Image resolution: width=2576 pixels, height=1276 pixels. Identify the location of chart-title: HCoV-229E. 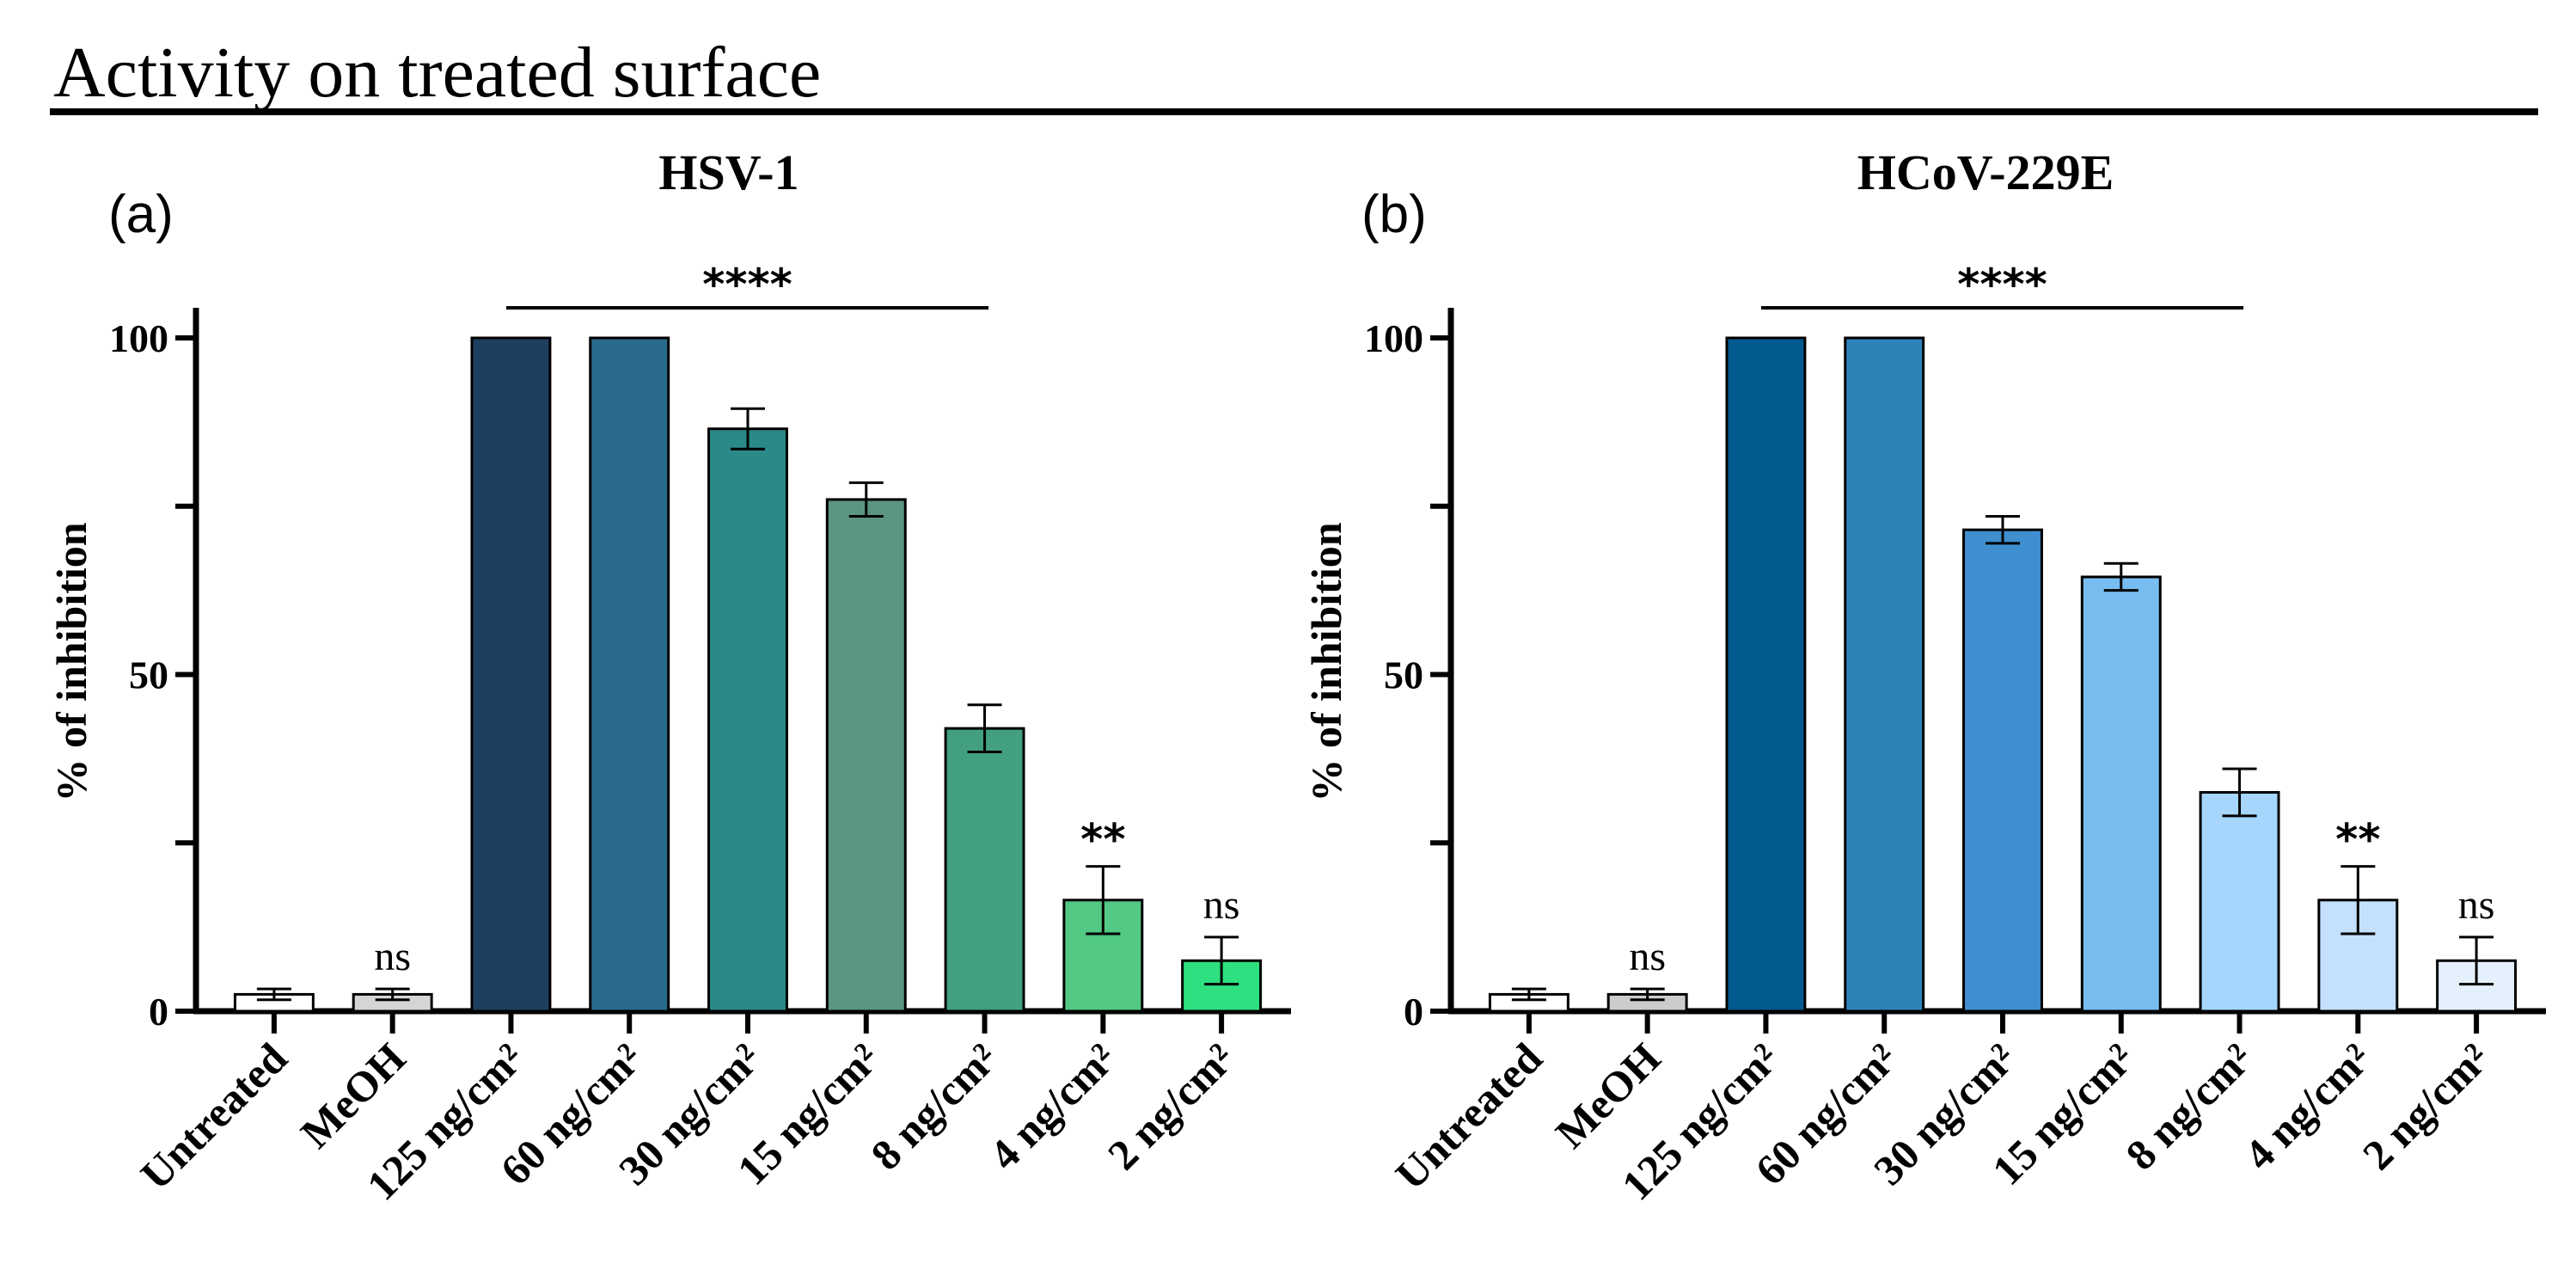
(1985, 172).